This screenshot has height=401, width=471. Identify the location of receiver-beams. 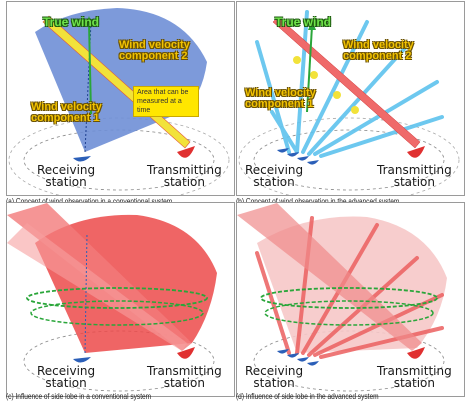
(349, 84).